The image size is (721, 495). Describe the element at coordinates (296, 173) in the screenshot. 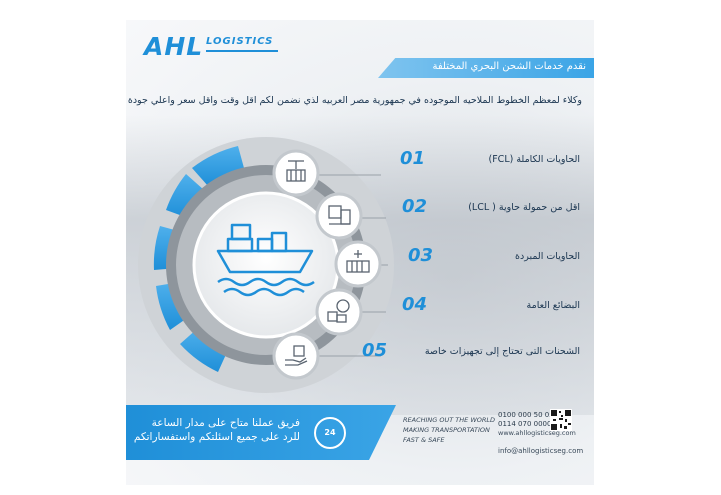

I see `crane-container-icon` at that location.